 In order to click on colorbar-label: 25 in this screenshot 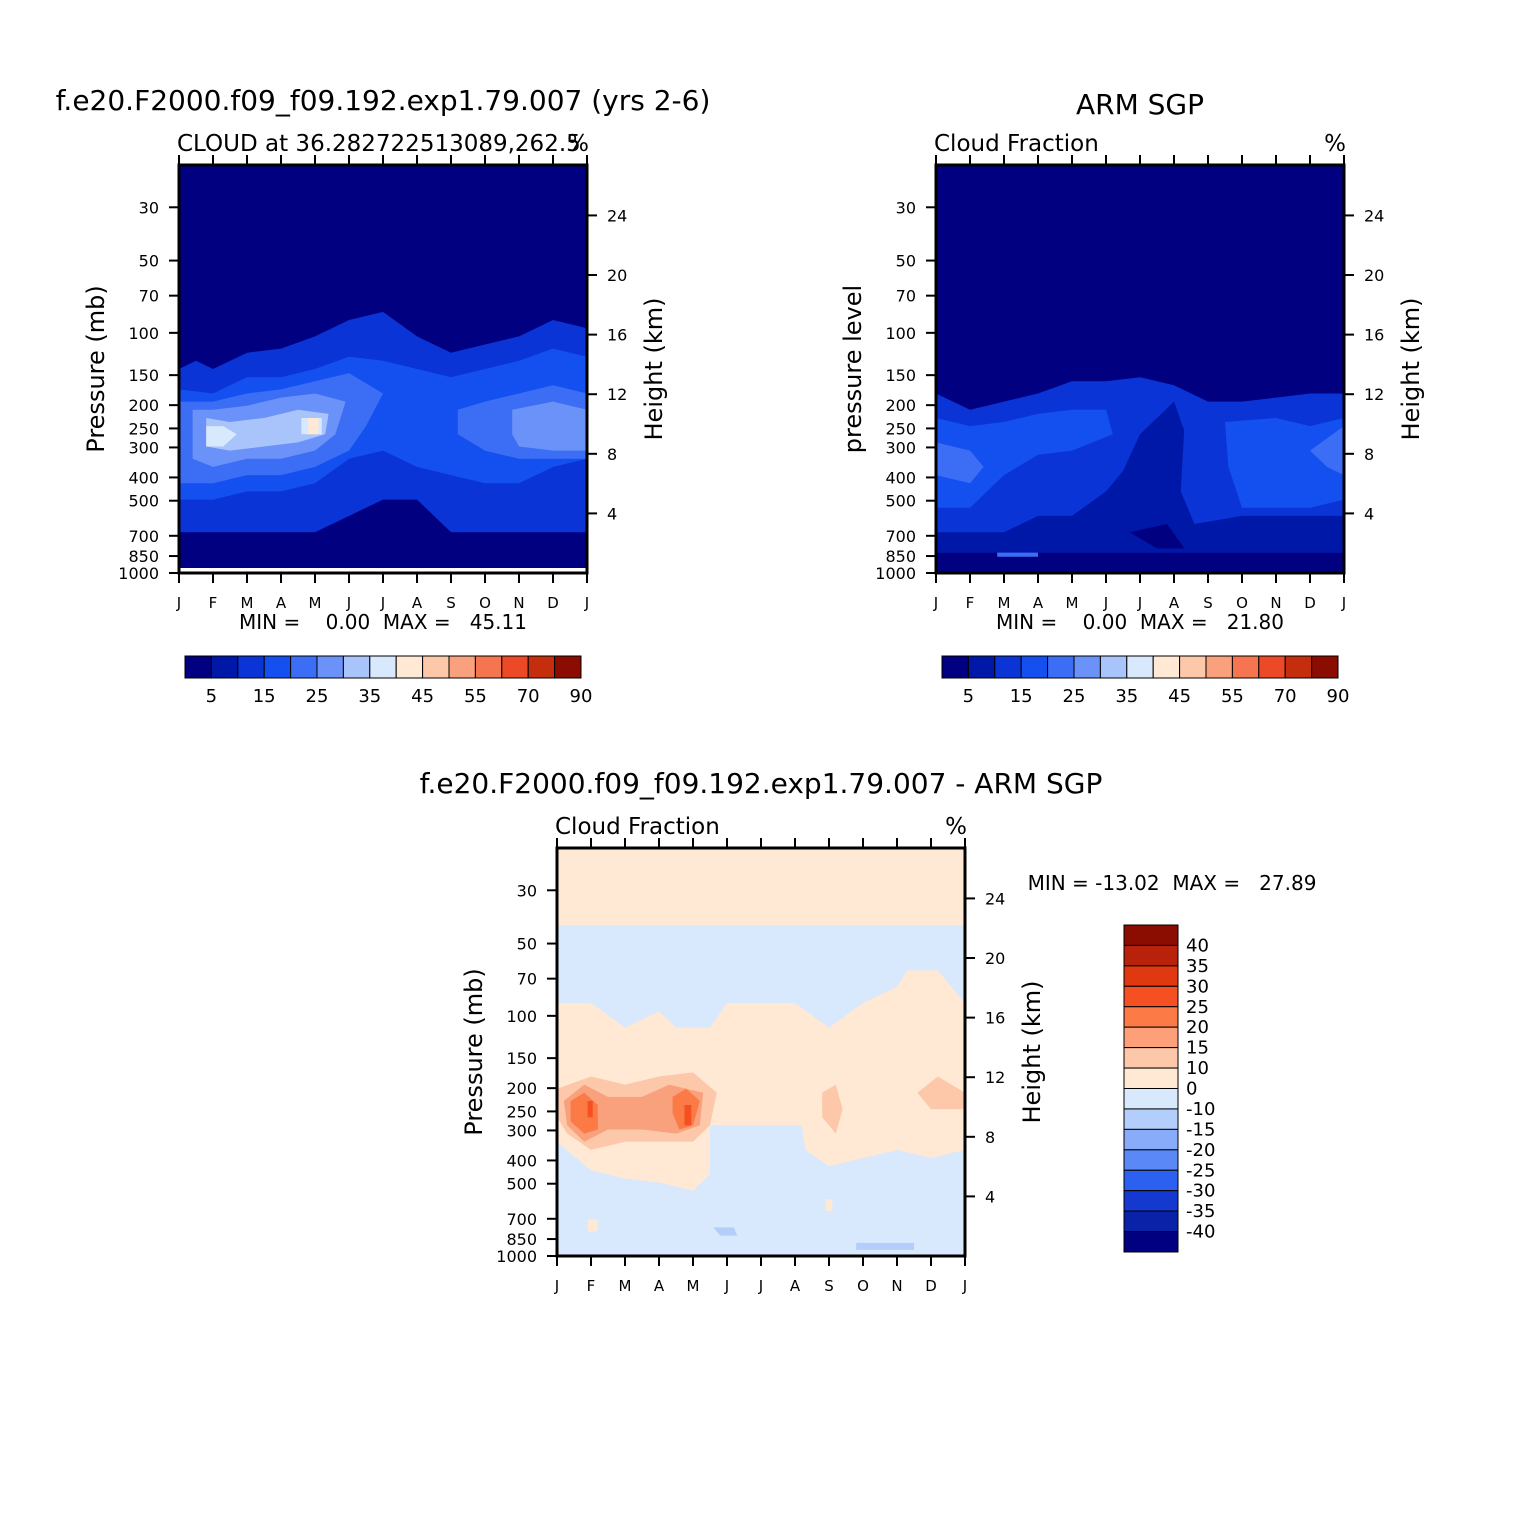, I will do `click(317, 696)`.